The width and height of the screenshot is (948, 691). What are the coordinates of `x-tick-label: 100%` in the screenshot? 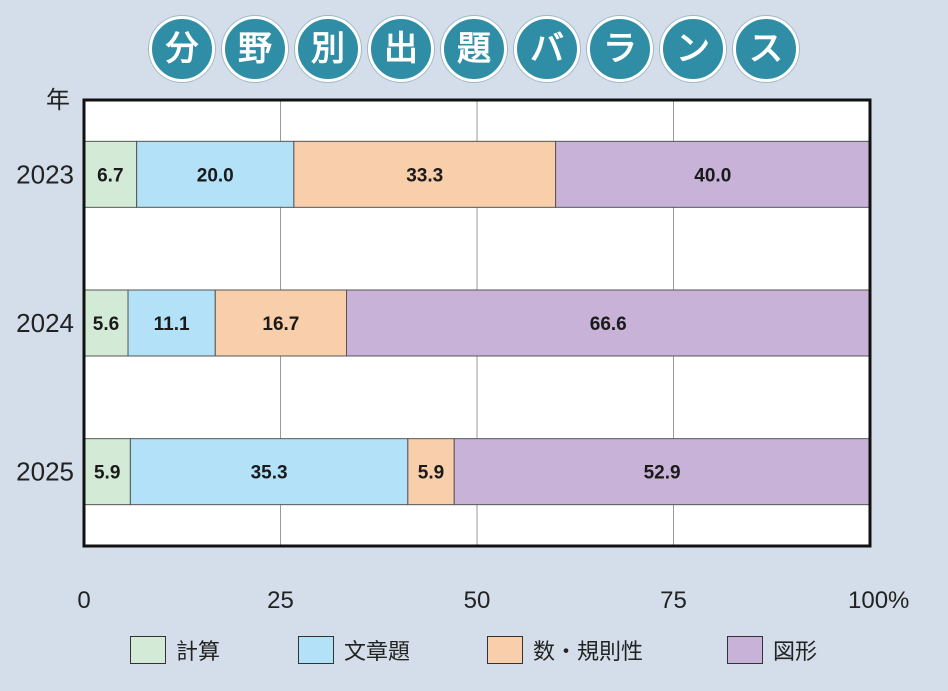 It's located at (878, 600).